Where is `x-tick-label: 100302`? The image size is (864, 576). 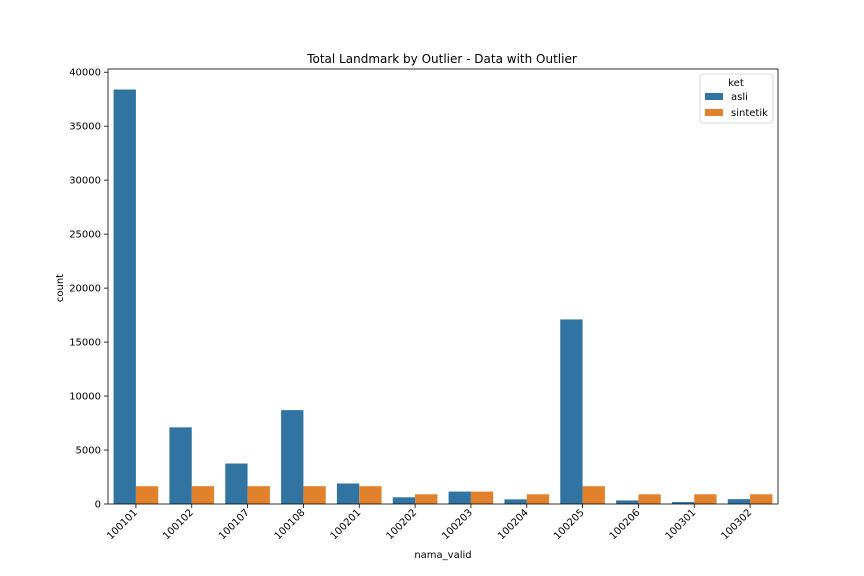
x-tick-label: 100302 is located at coordinates (736, 524).